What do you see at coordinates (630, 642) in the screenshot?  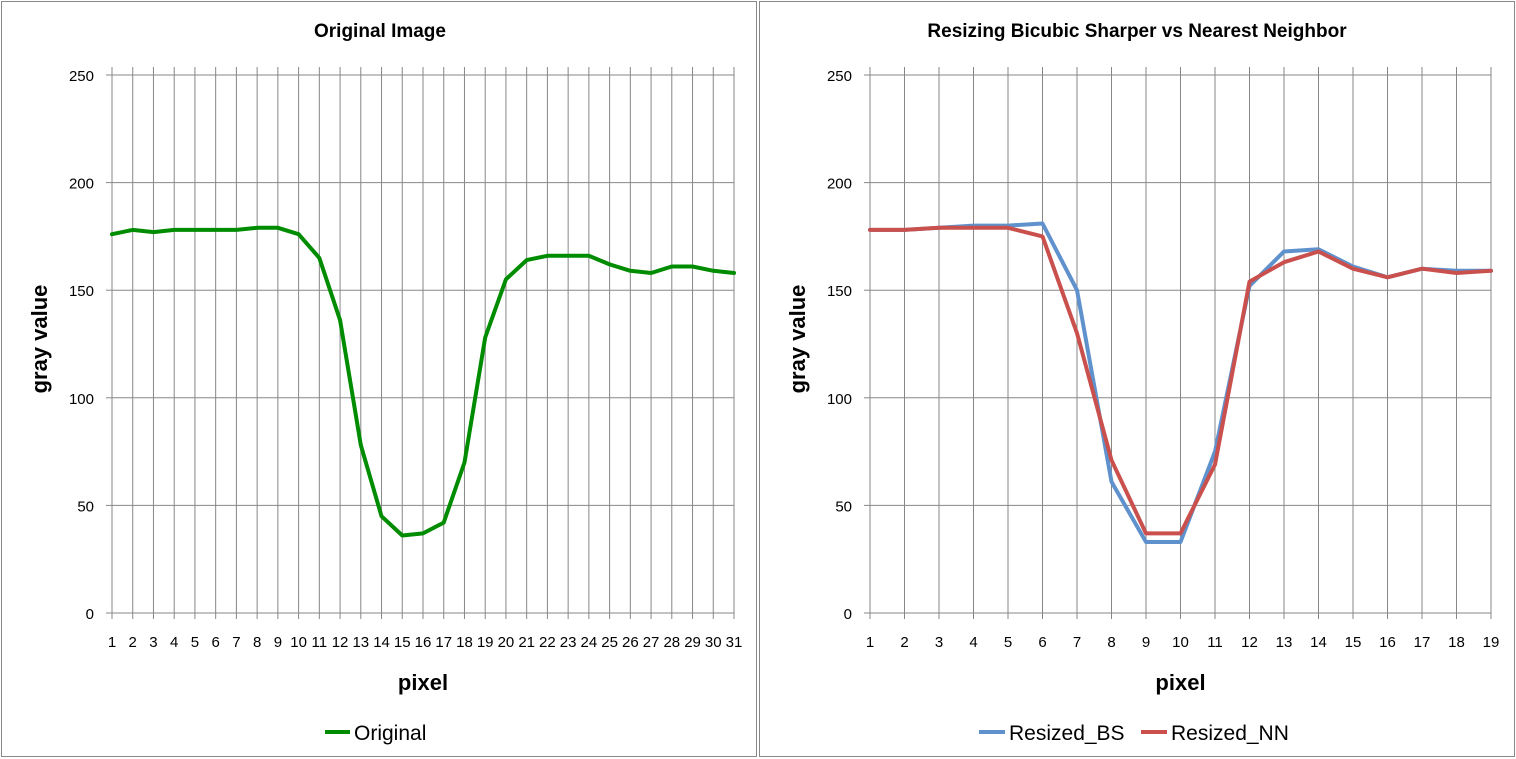 I see `x-tick-label: 26` at bounding box center [630, 642].